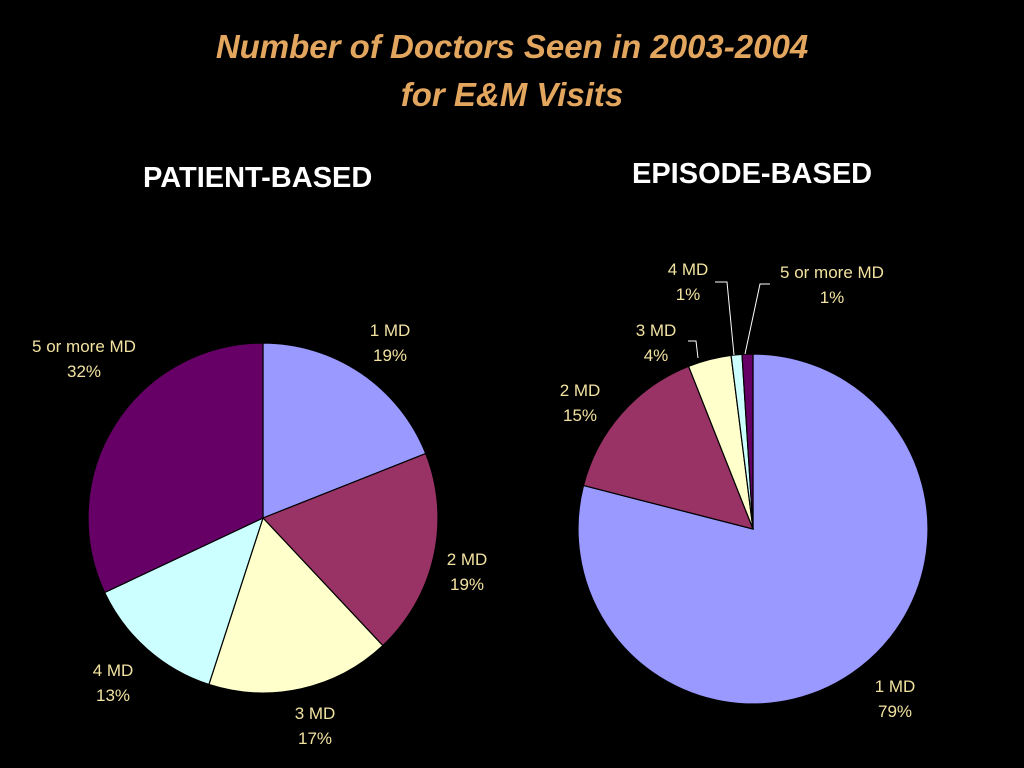 The image size is (1024, 768). What do you see at coordinates (580, 403) in the screenshot?
I see `episode-label-2-md: 2 MD 15%` at bounding box center [580, 403].